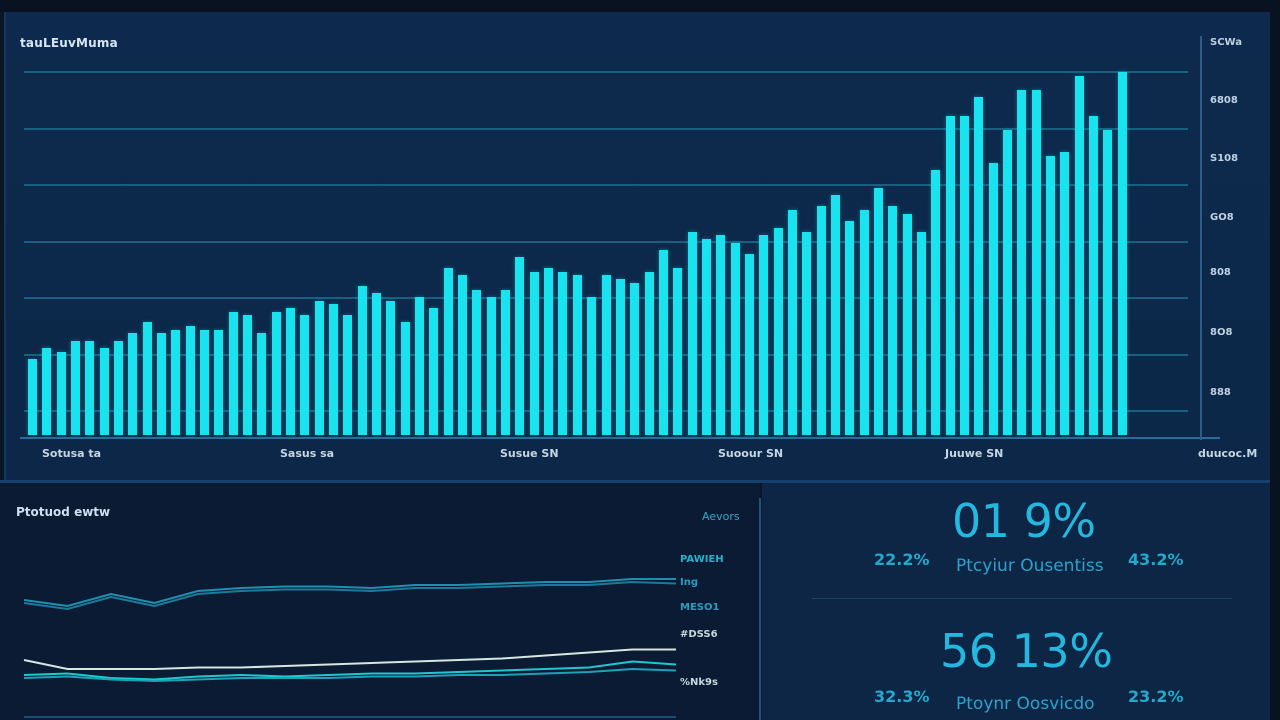 The image size is (1280, 720). I want to click on line-chart, so click(350, 648).